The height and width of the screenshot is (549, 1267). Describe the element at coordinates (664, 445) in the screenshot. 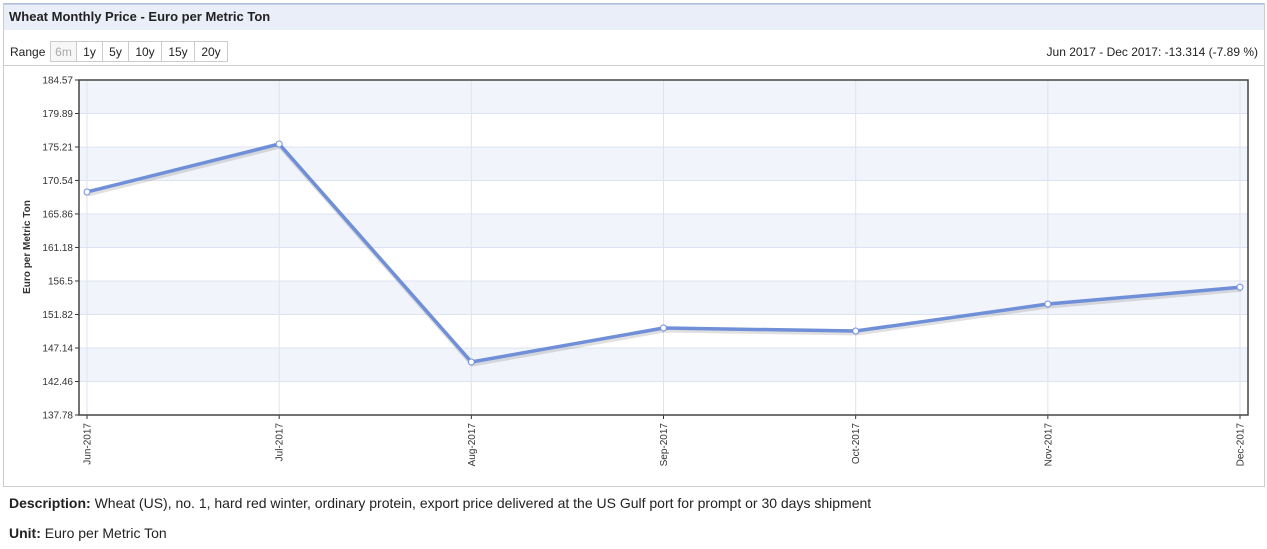

I see `x-tick-label: Sep-2017` at that location.